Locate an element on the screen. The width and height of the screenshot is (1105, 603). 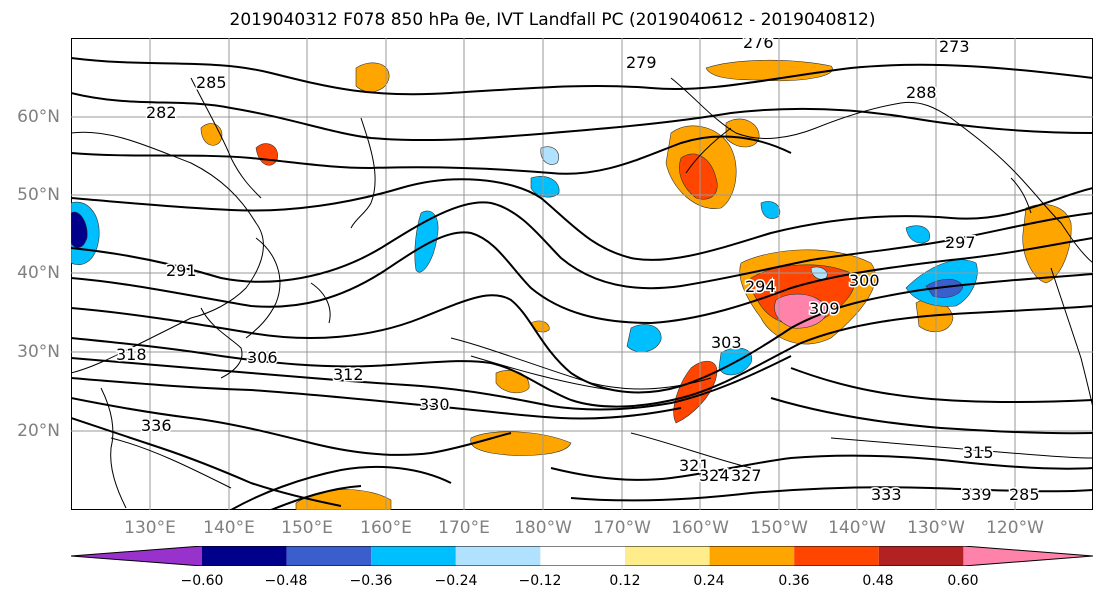
lon-label-180w: 180°W is located at coordinates (543, 528).